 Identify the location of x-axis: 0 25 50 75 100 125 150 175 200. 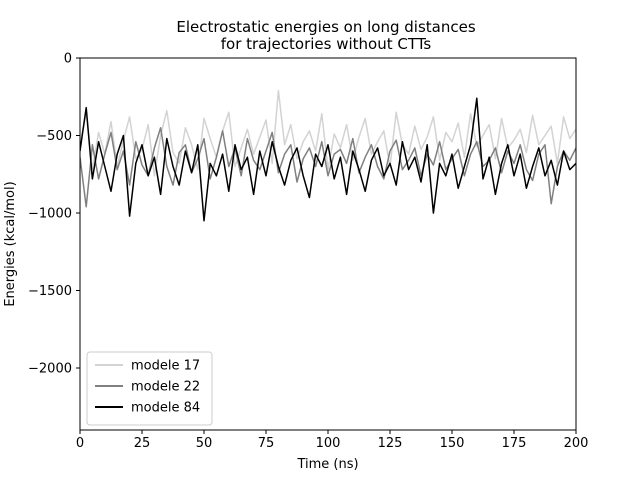
(332, 440).